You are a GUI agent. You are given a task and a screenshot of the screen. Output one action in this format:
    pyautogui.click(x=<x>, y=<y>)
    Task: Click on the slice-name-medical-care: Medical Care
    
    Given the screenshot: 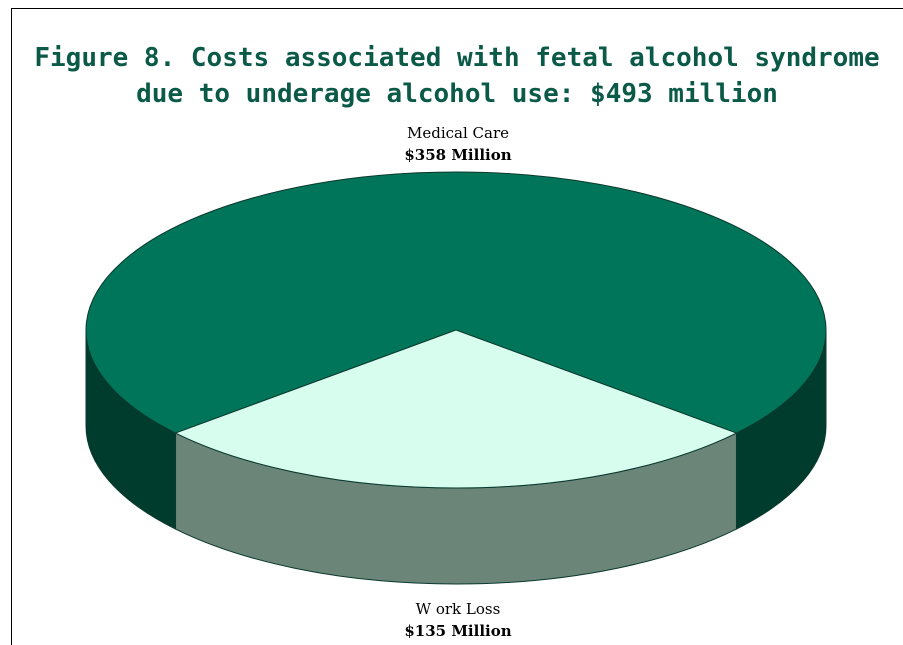 What is the action you would take?
    pyautogui.click(x=457, y=133)
    